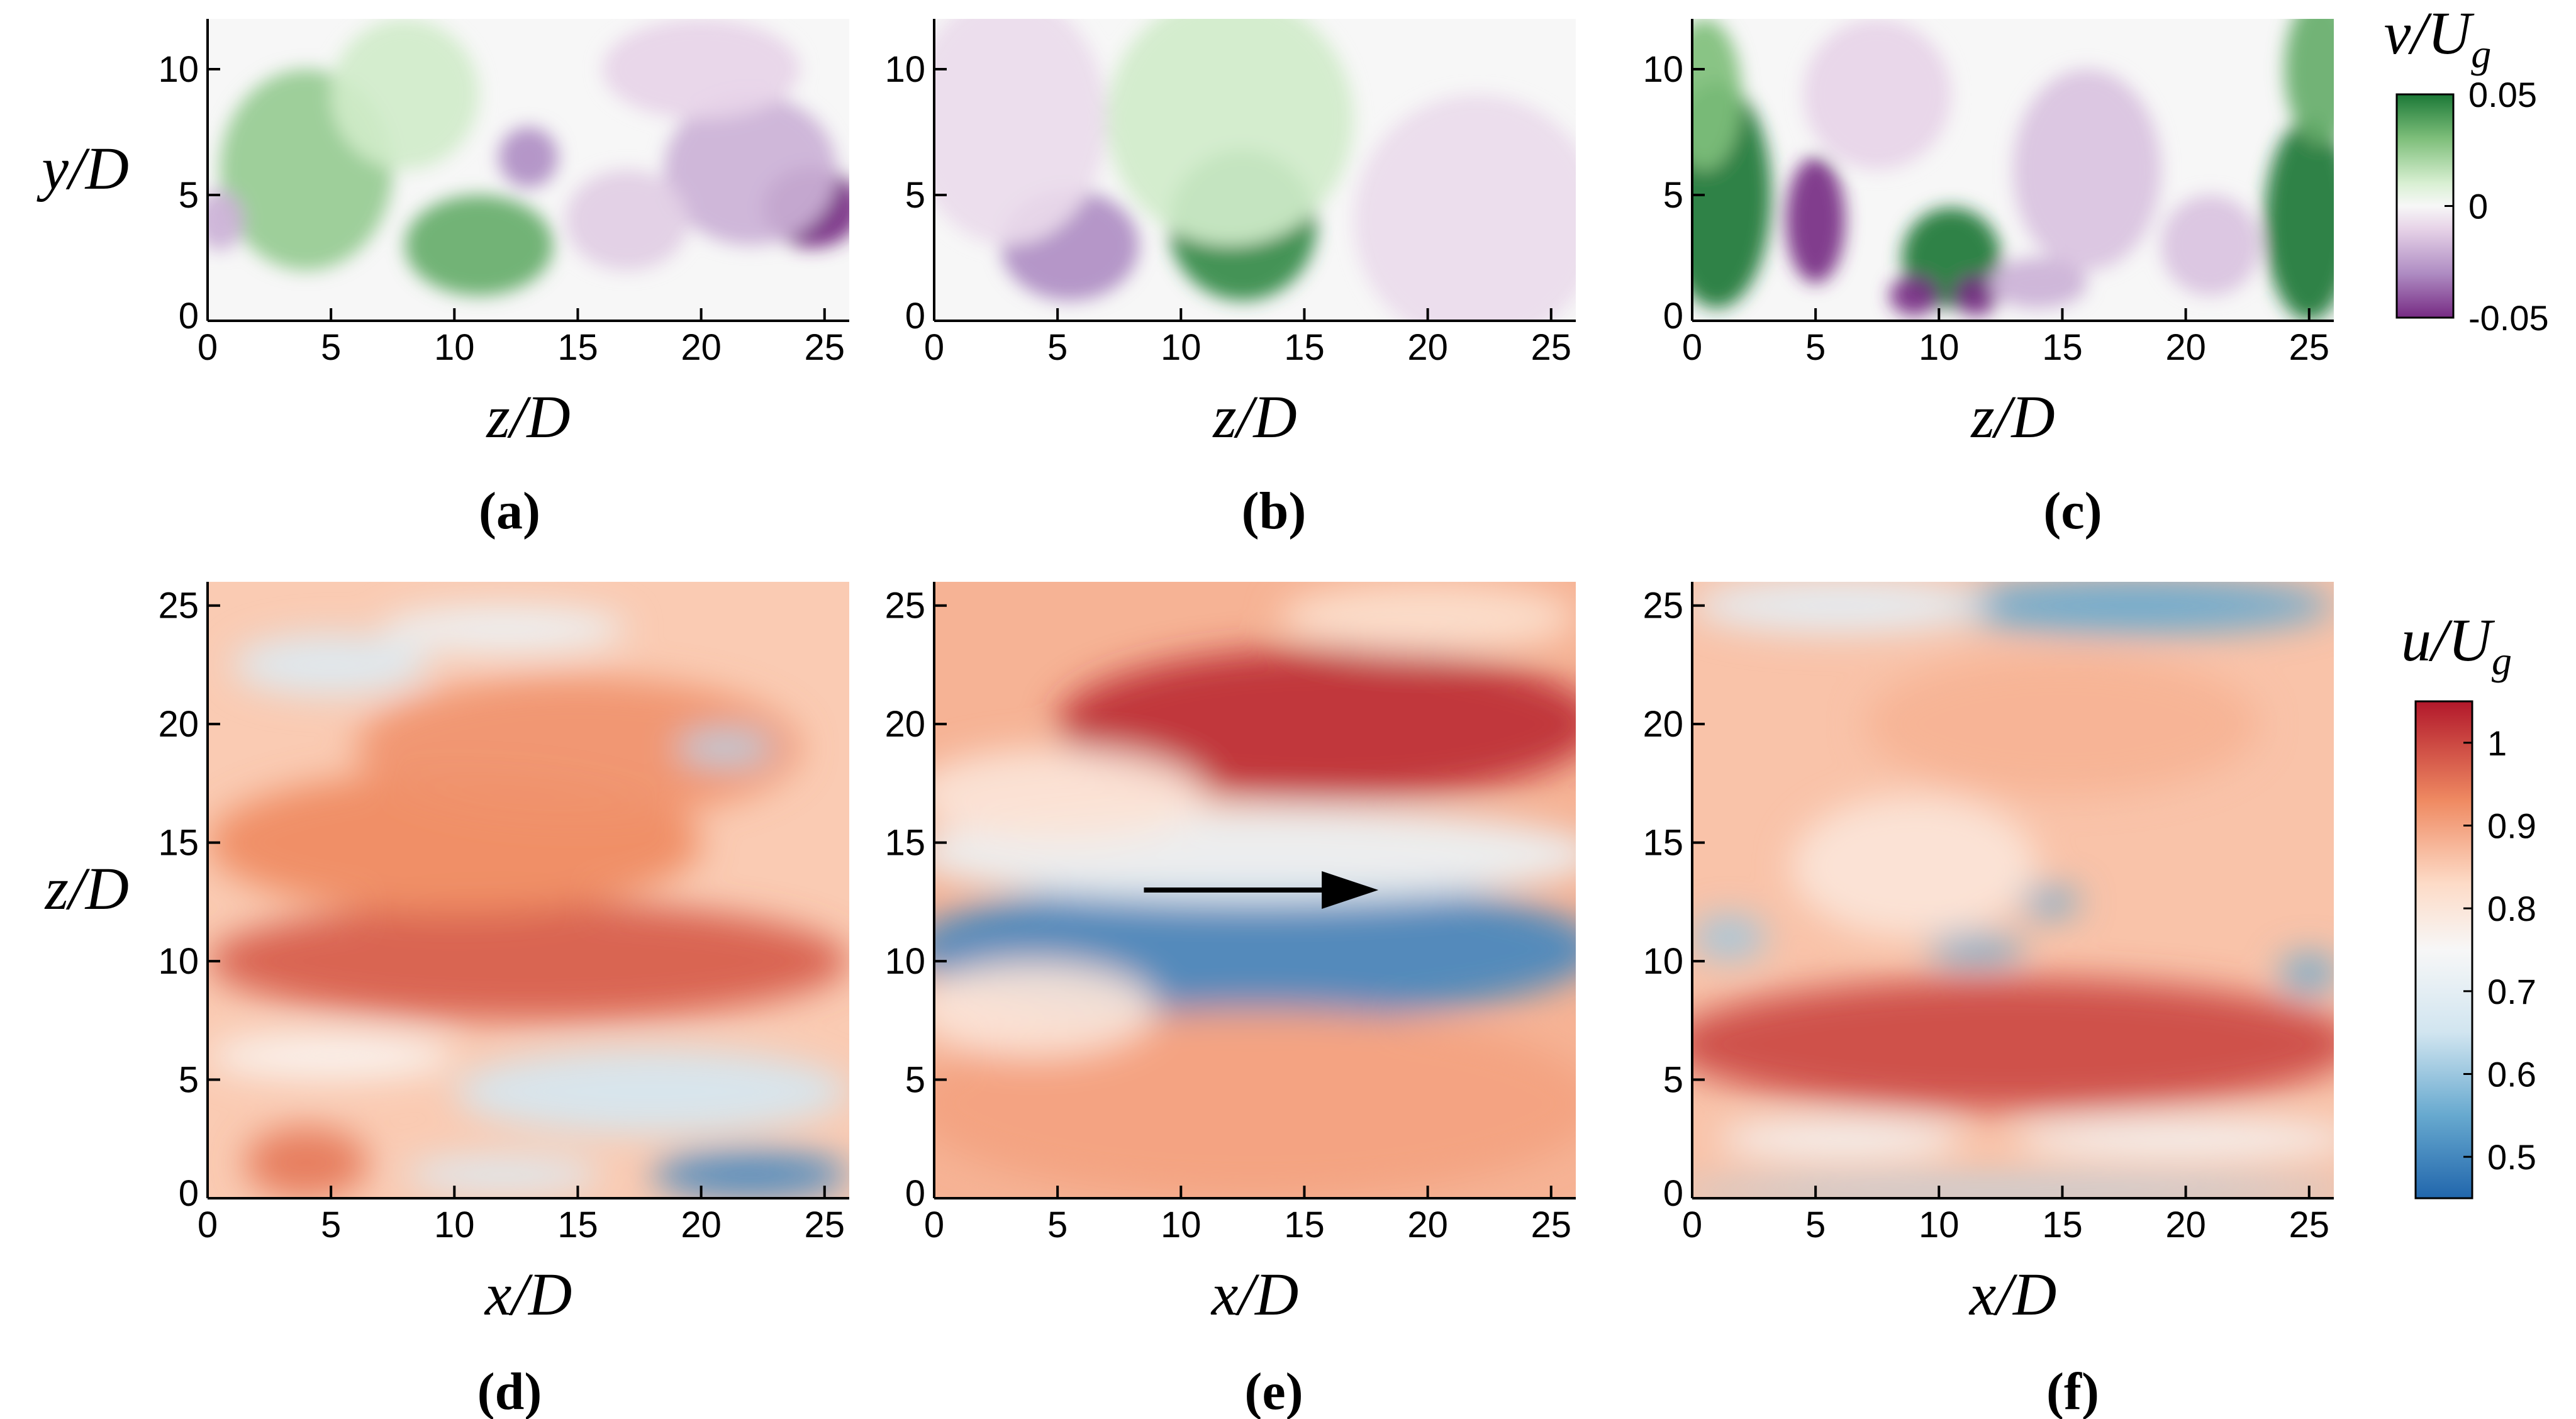 The image size is (2576, 1419). I want to click on colorbar-v: 0.05 0 -0.05 v/Ug, so click(2466, 169).